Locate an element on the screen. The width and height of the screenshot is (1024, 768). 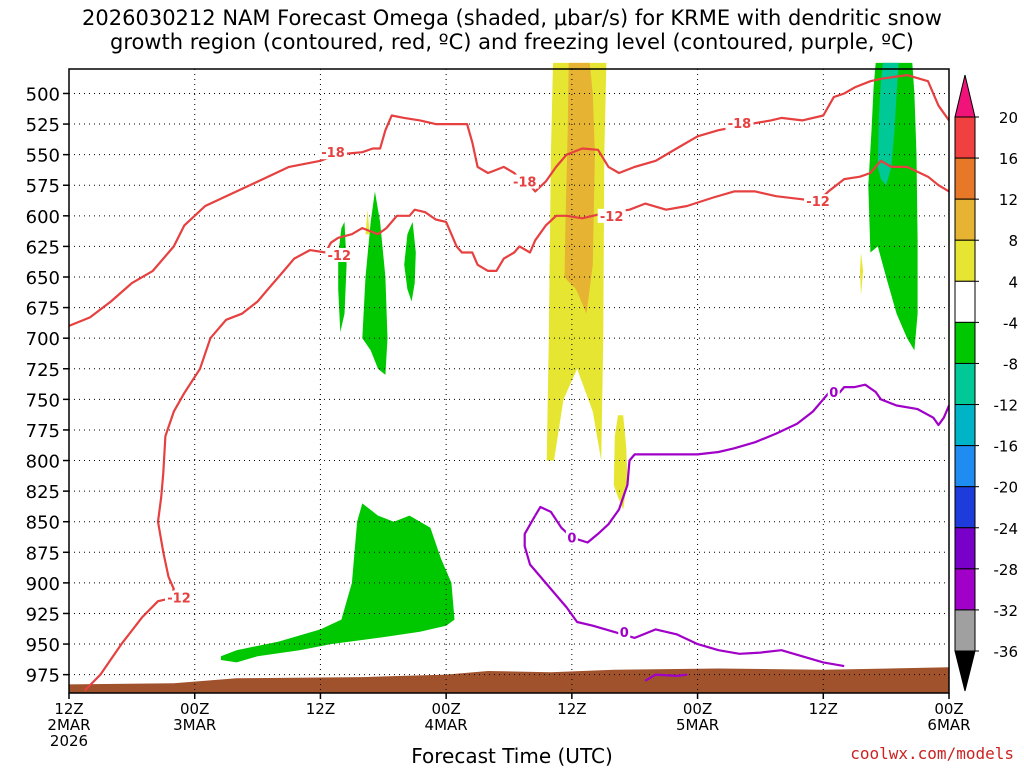
y-tick-label: 975 is located at coordinates (43, 676).